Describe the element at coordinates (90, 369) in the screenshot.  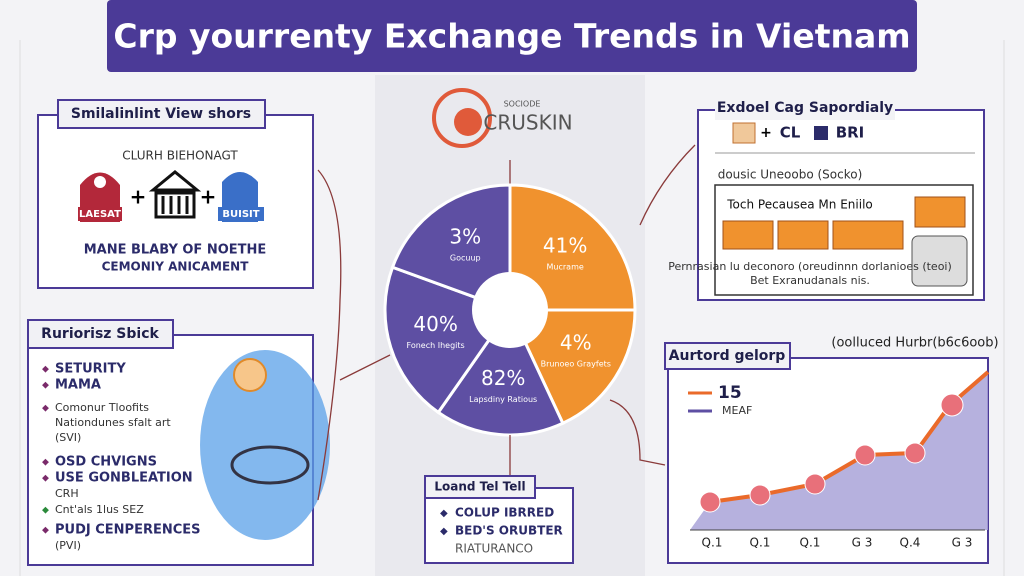
I see `item: SETURITY` at that location.